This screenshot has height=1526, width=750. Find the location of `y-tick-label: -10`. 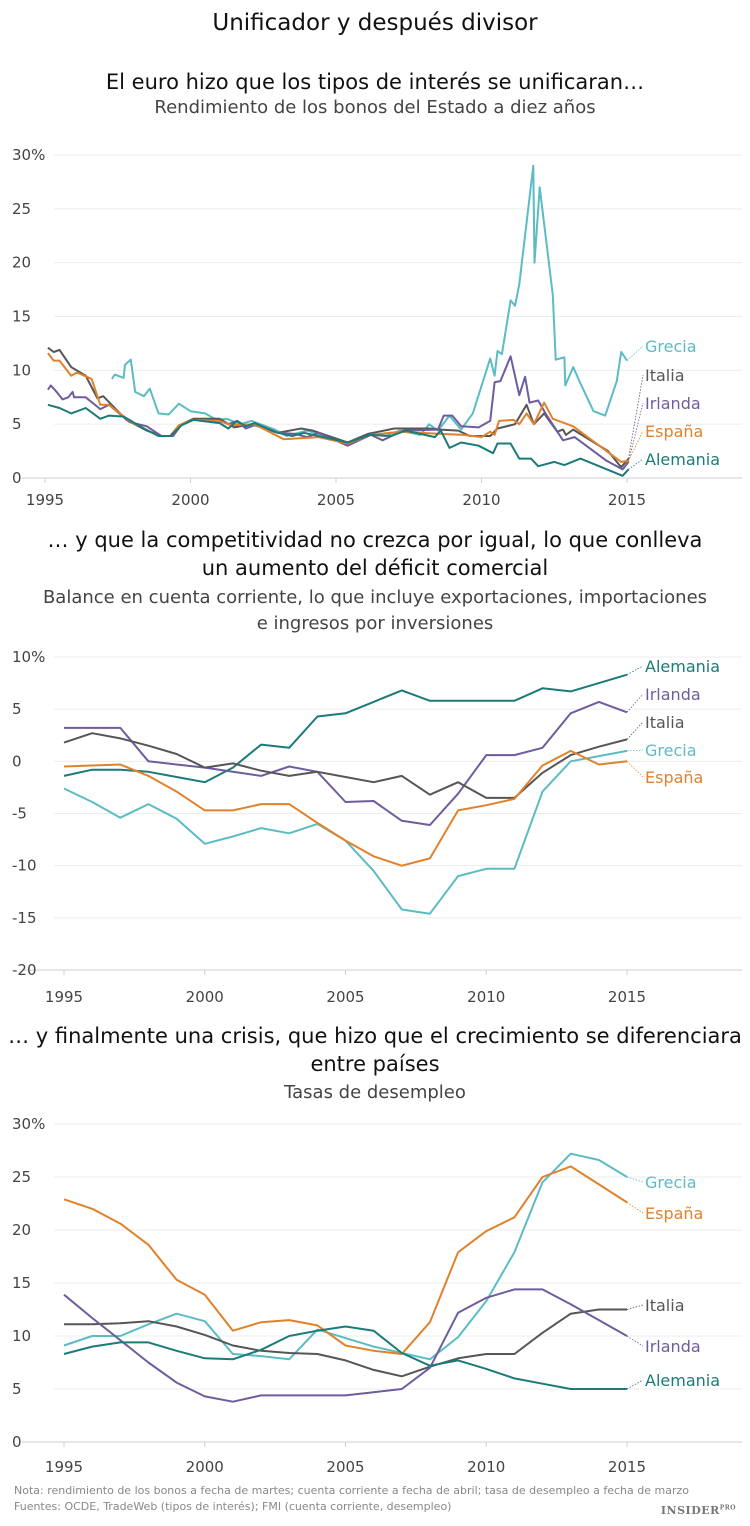

y-tick-label: -10 is located at coordinates (24, 866).